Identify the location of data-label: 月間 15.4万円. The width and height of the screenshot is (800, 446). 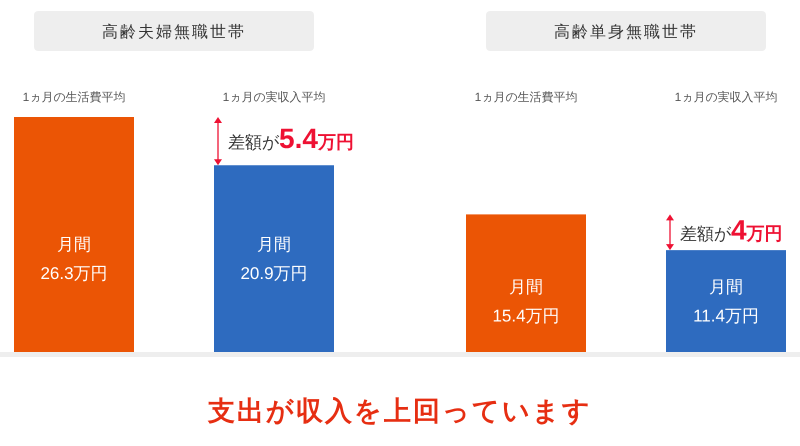
(526, 302).